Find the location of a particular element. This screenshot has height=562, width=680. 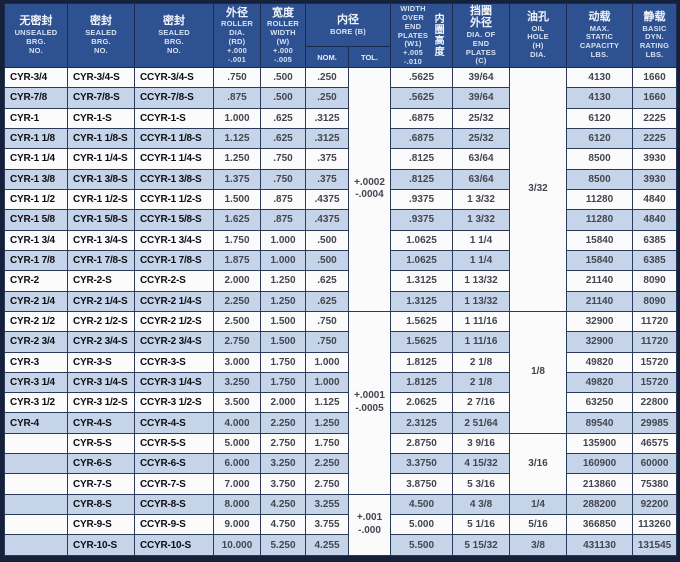

cell-ccyr-brg-no: CCYR-3-S is located at coordinates (174, 362).